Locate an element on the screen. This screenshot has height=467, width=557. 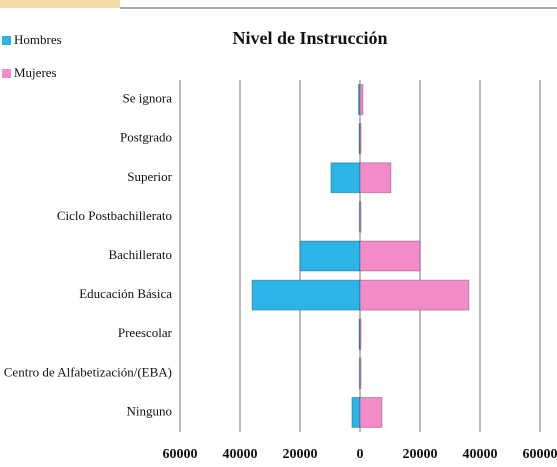
y-tick-label: Bachillerato is located at coordinates (140, 254).